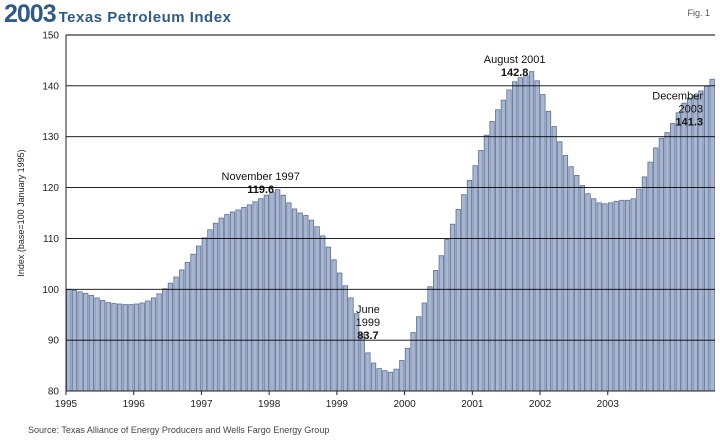  Describe the element at coordinates (368, 310) in the screenshot. I see `annotation-label: June` at that location.